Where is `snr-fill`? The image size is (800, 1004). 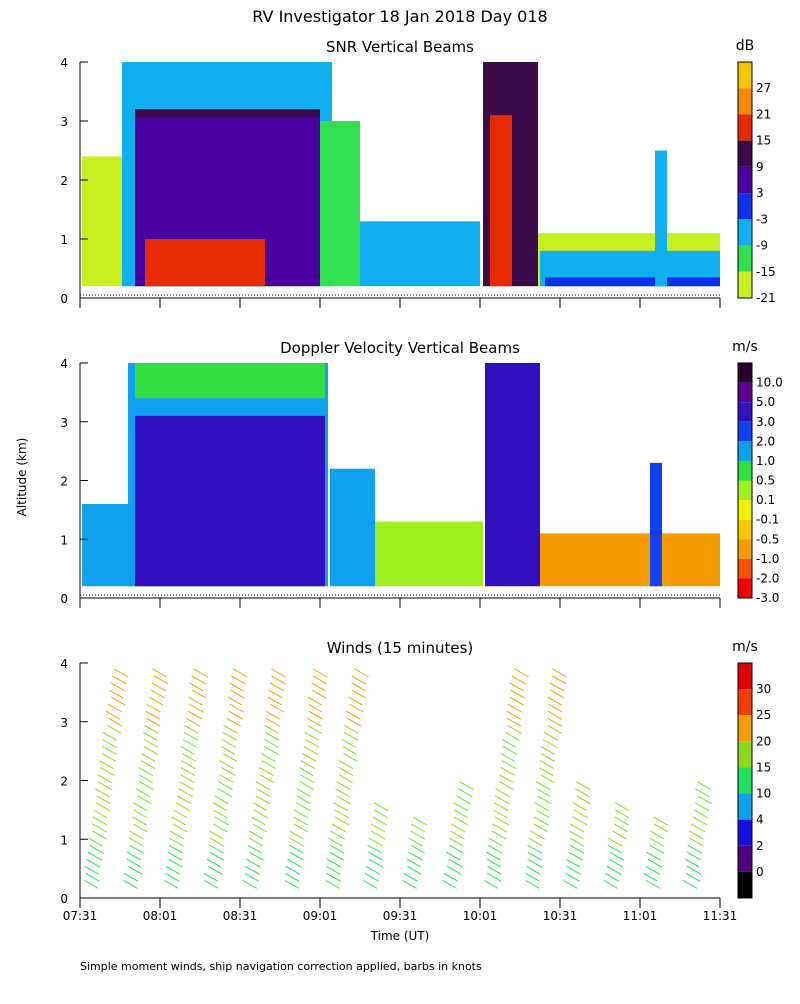
snr-fill is located at coordinates (501, 201).